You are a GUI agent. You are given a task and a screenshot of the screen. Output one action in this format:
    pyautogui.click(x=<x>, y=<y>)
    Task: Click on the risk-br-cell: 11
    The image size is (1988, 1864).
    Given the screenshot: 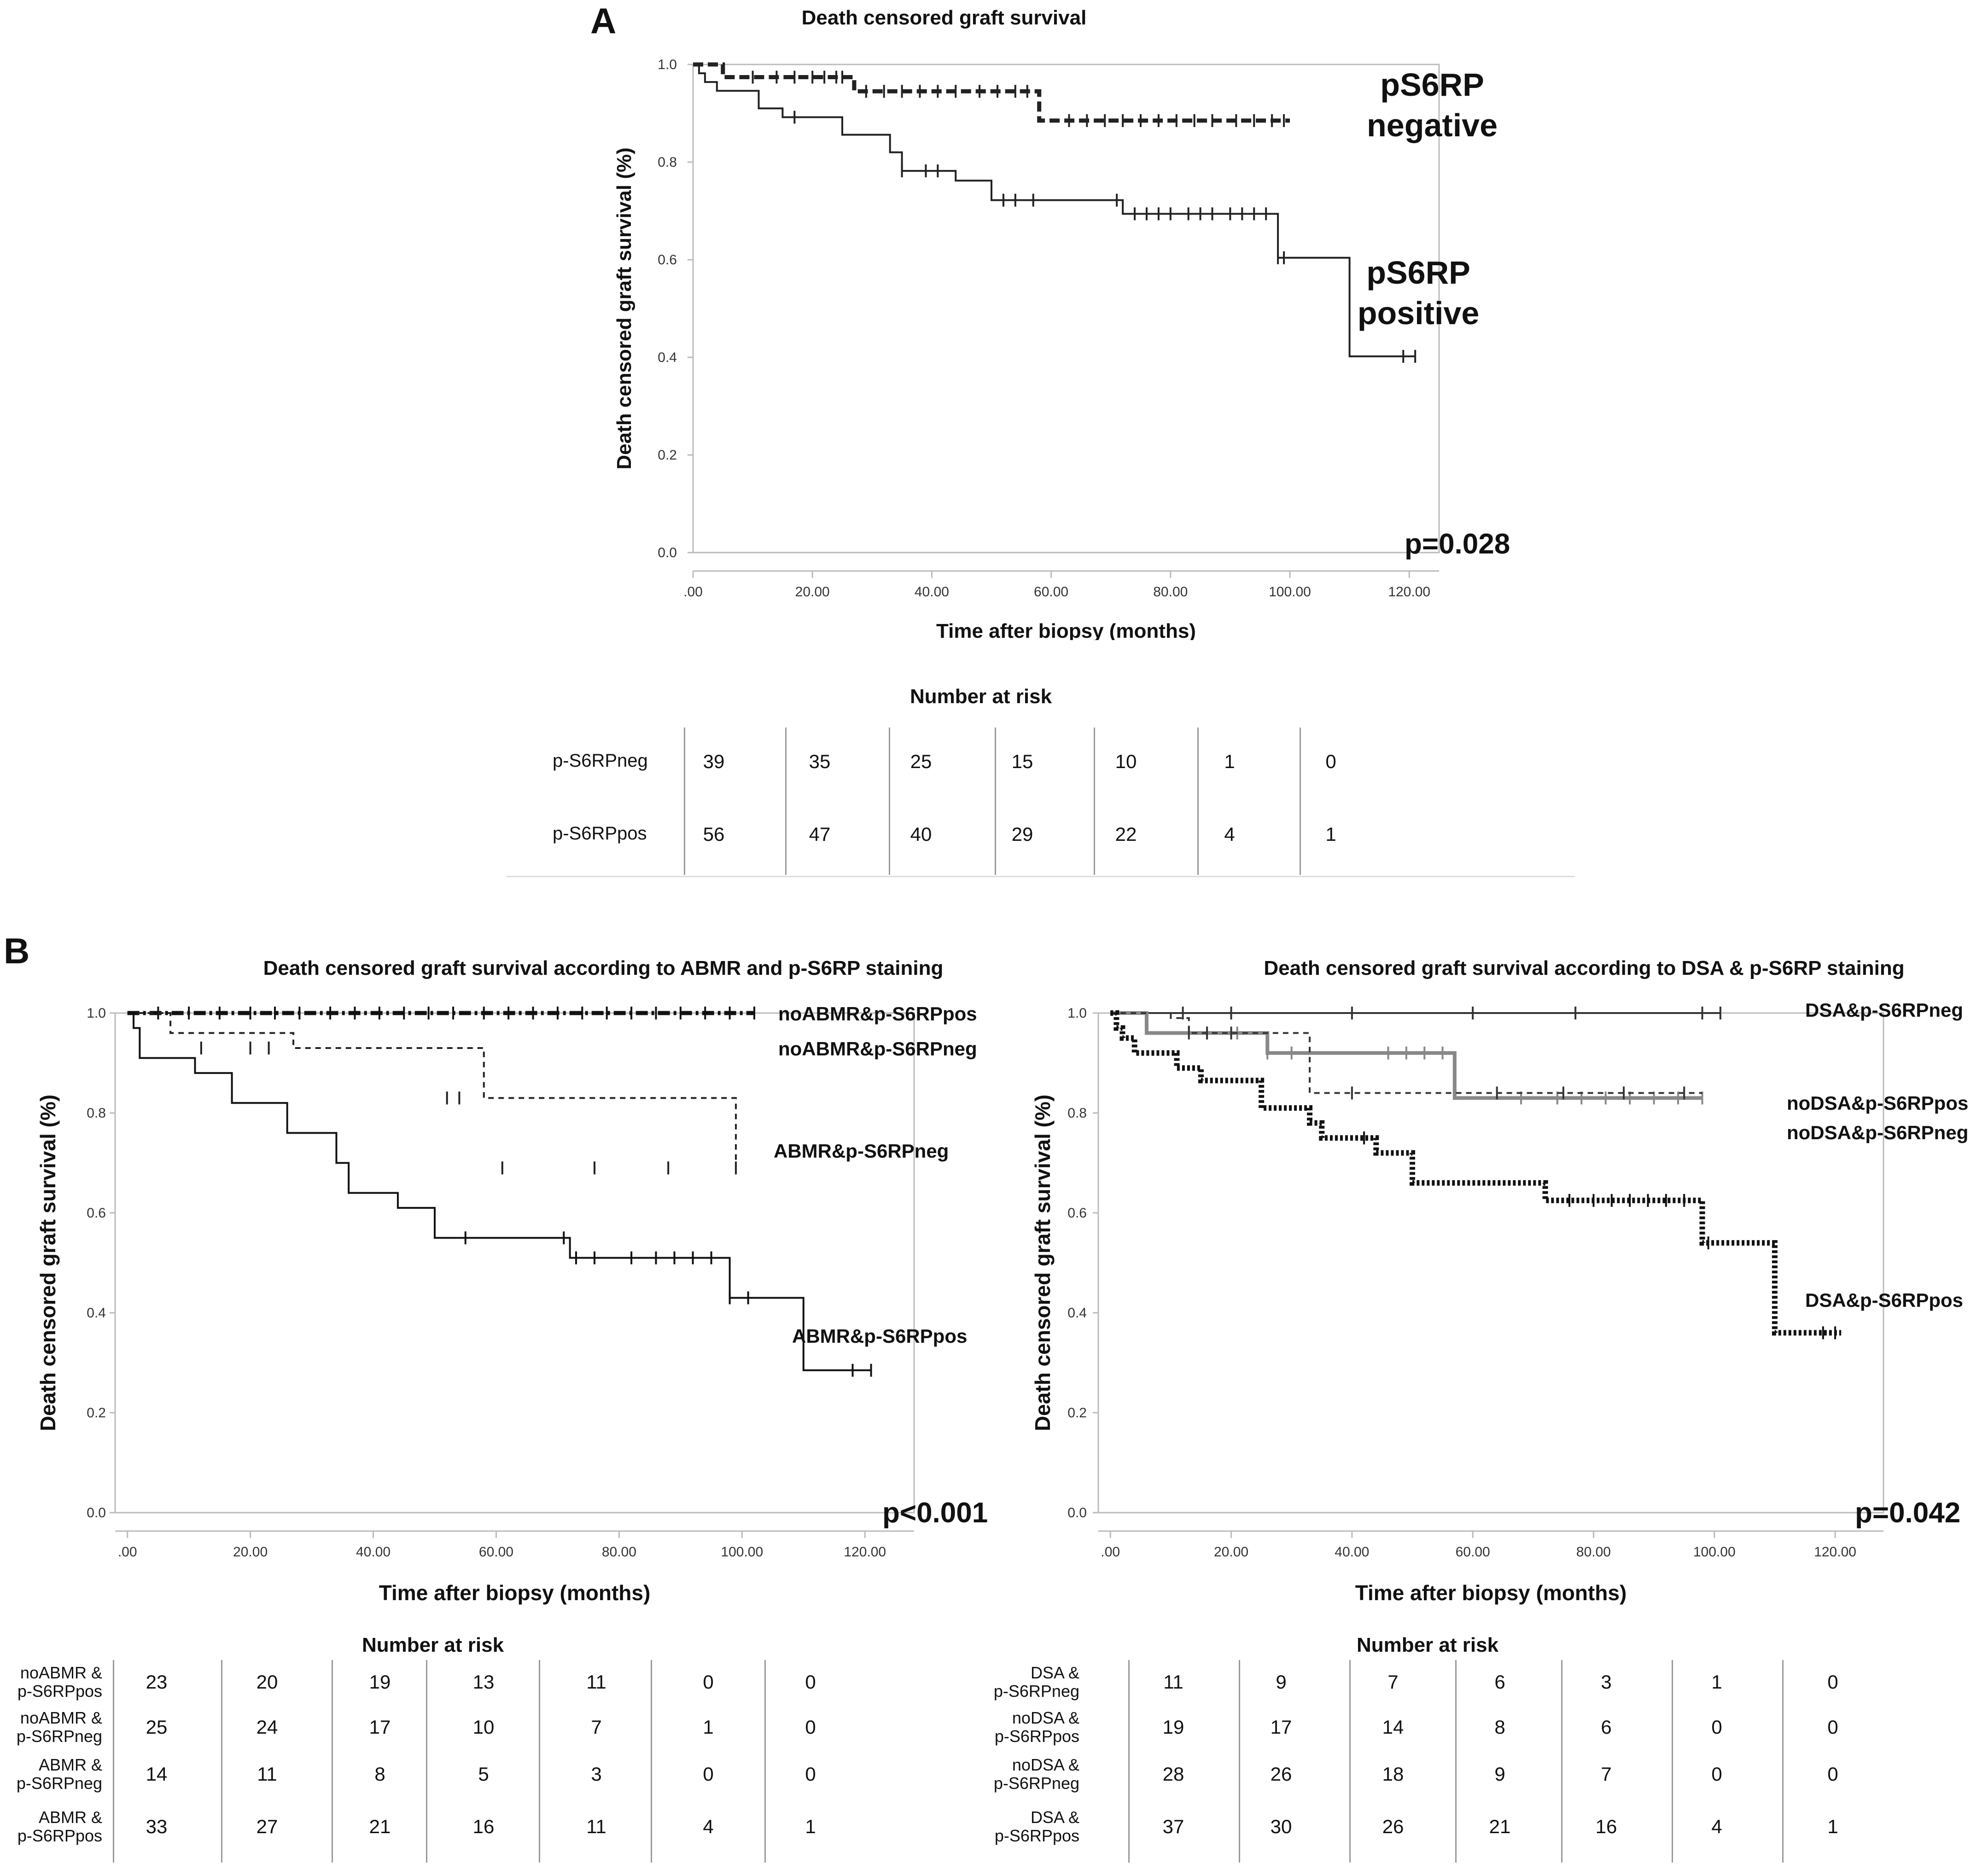 What is the action you would take?
    pyautogui.click(x=1173, y=1682)
    